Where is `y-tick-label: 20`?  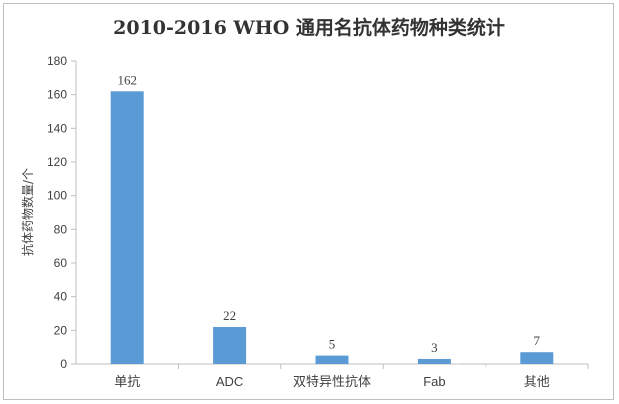
y-tick-label: 20 is located at coordinates (61, 330).